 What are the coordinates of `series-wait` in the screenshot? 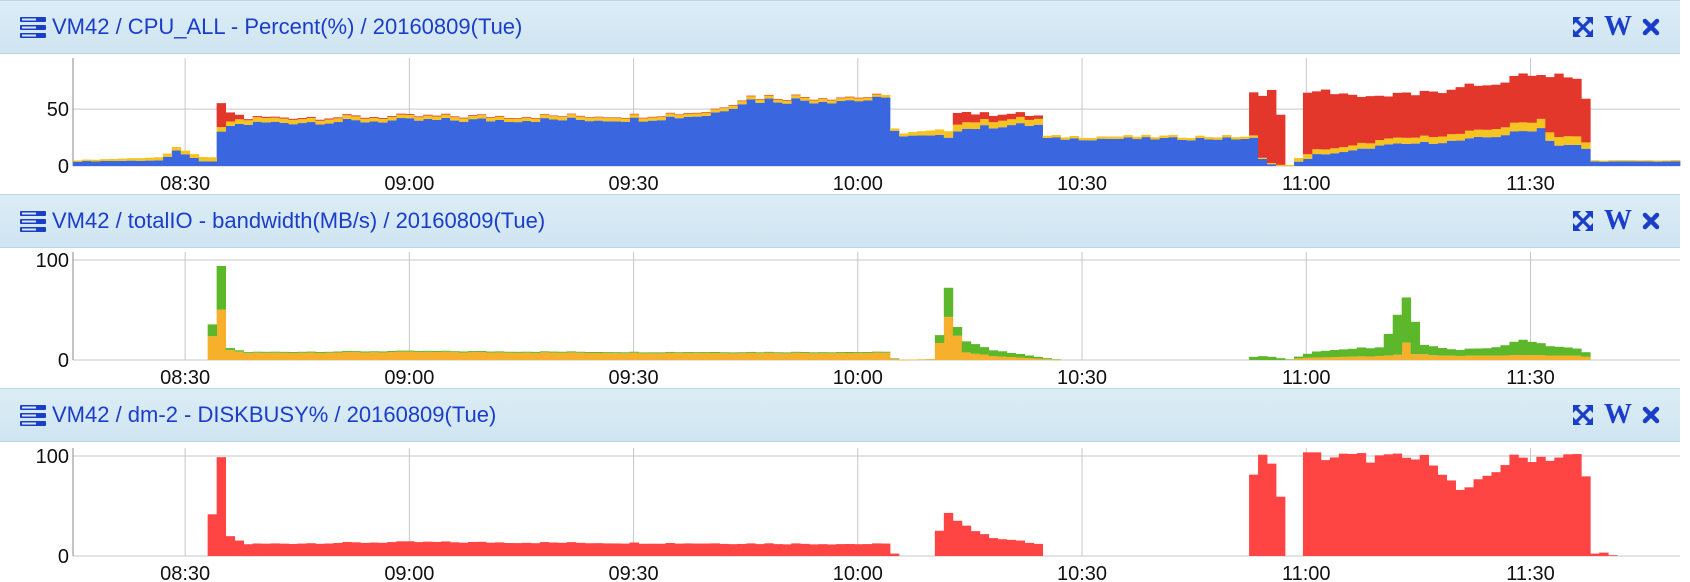 It's located at (903, 119).